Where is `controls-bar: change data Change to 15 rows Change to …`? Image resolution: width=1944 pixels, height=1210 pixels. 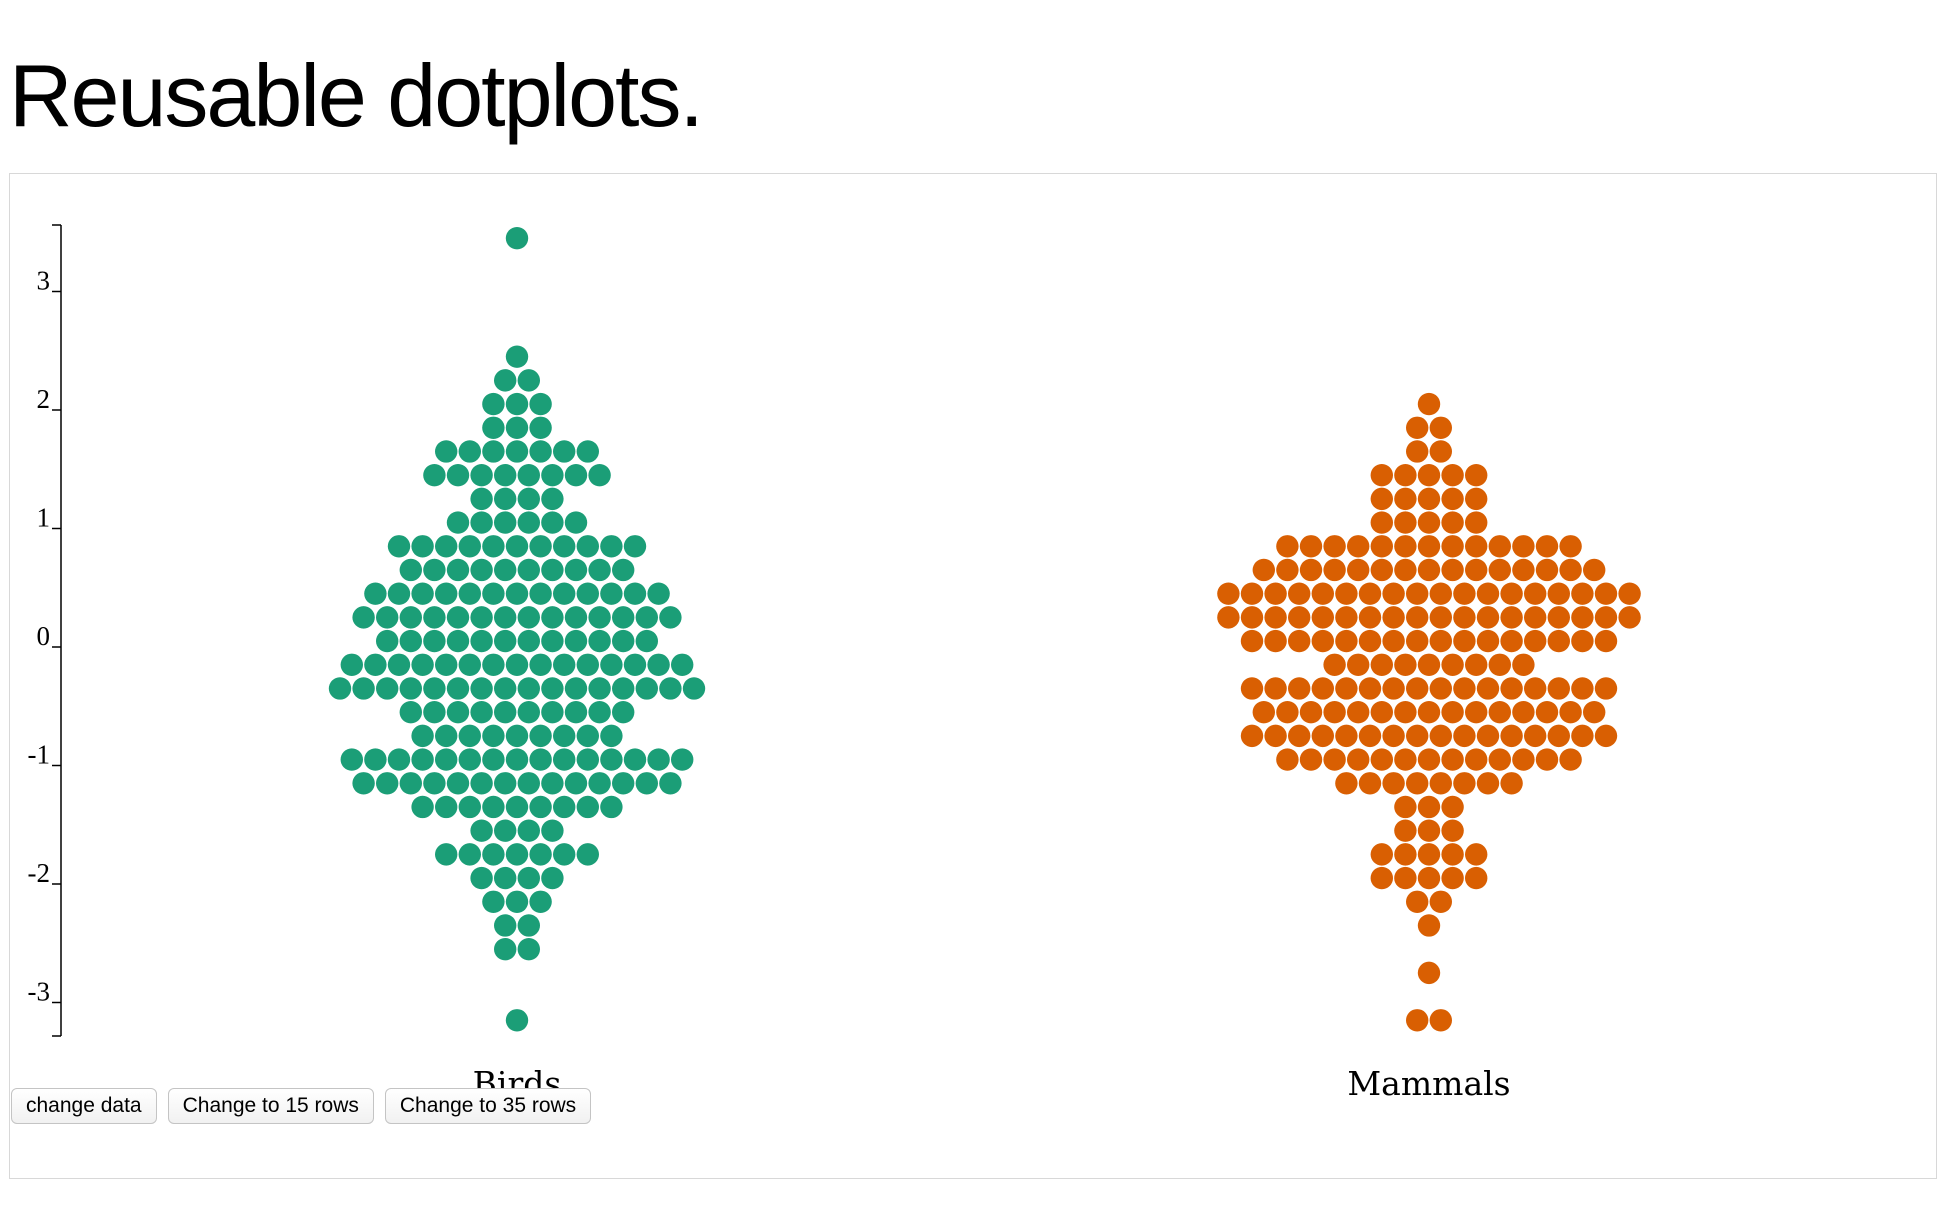
controls-bar: change data Change to 15 rows Change to … is located at coordinates (301, 1106).